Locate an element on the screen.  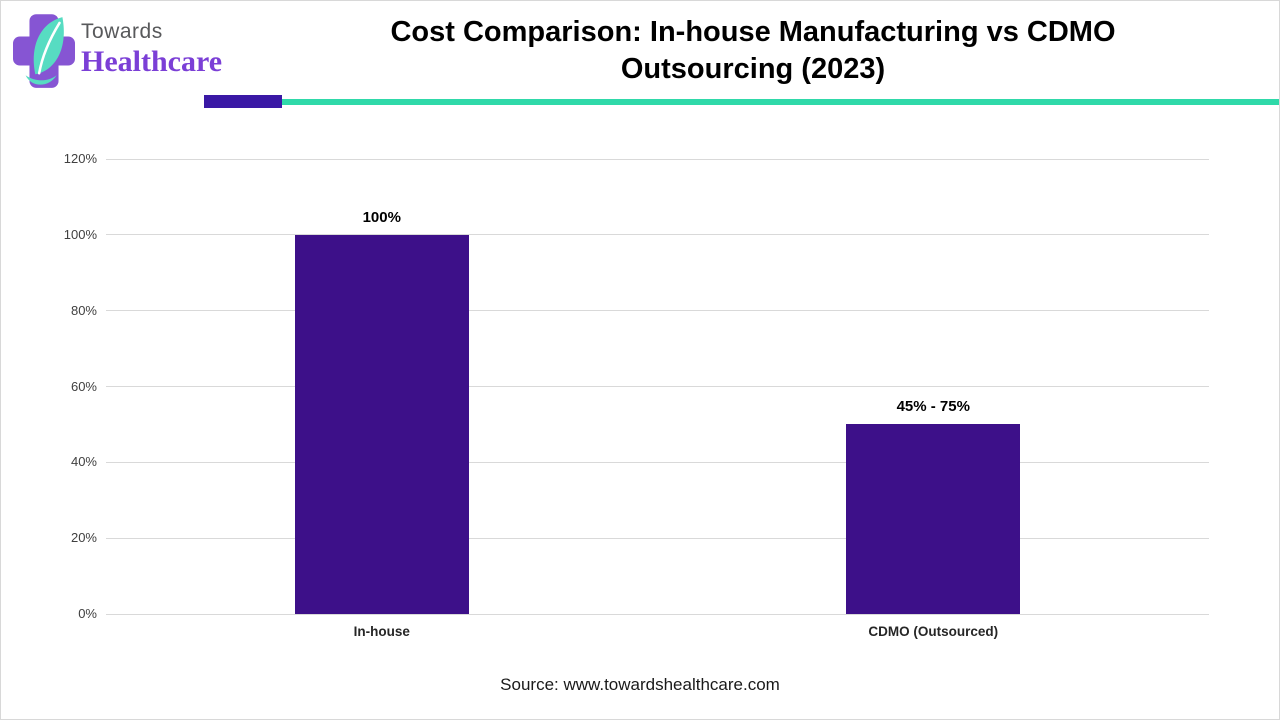
brand-wordmark: Towards Healthcare is located at coordinates (151, 49).